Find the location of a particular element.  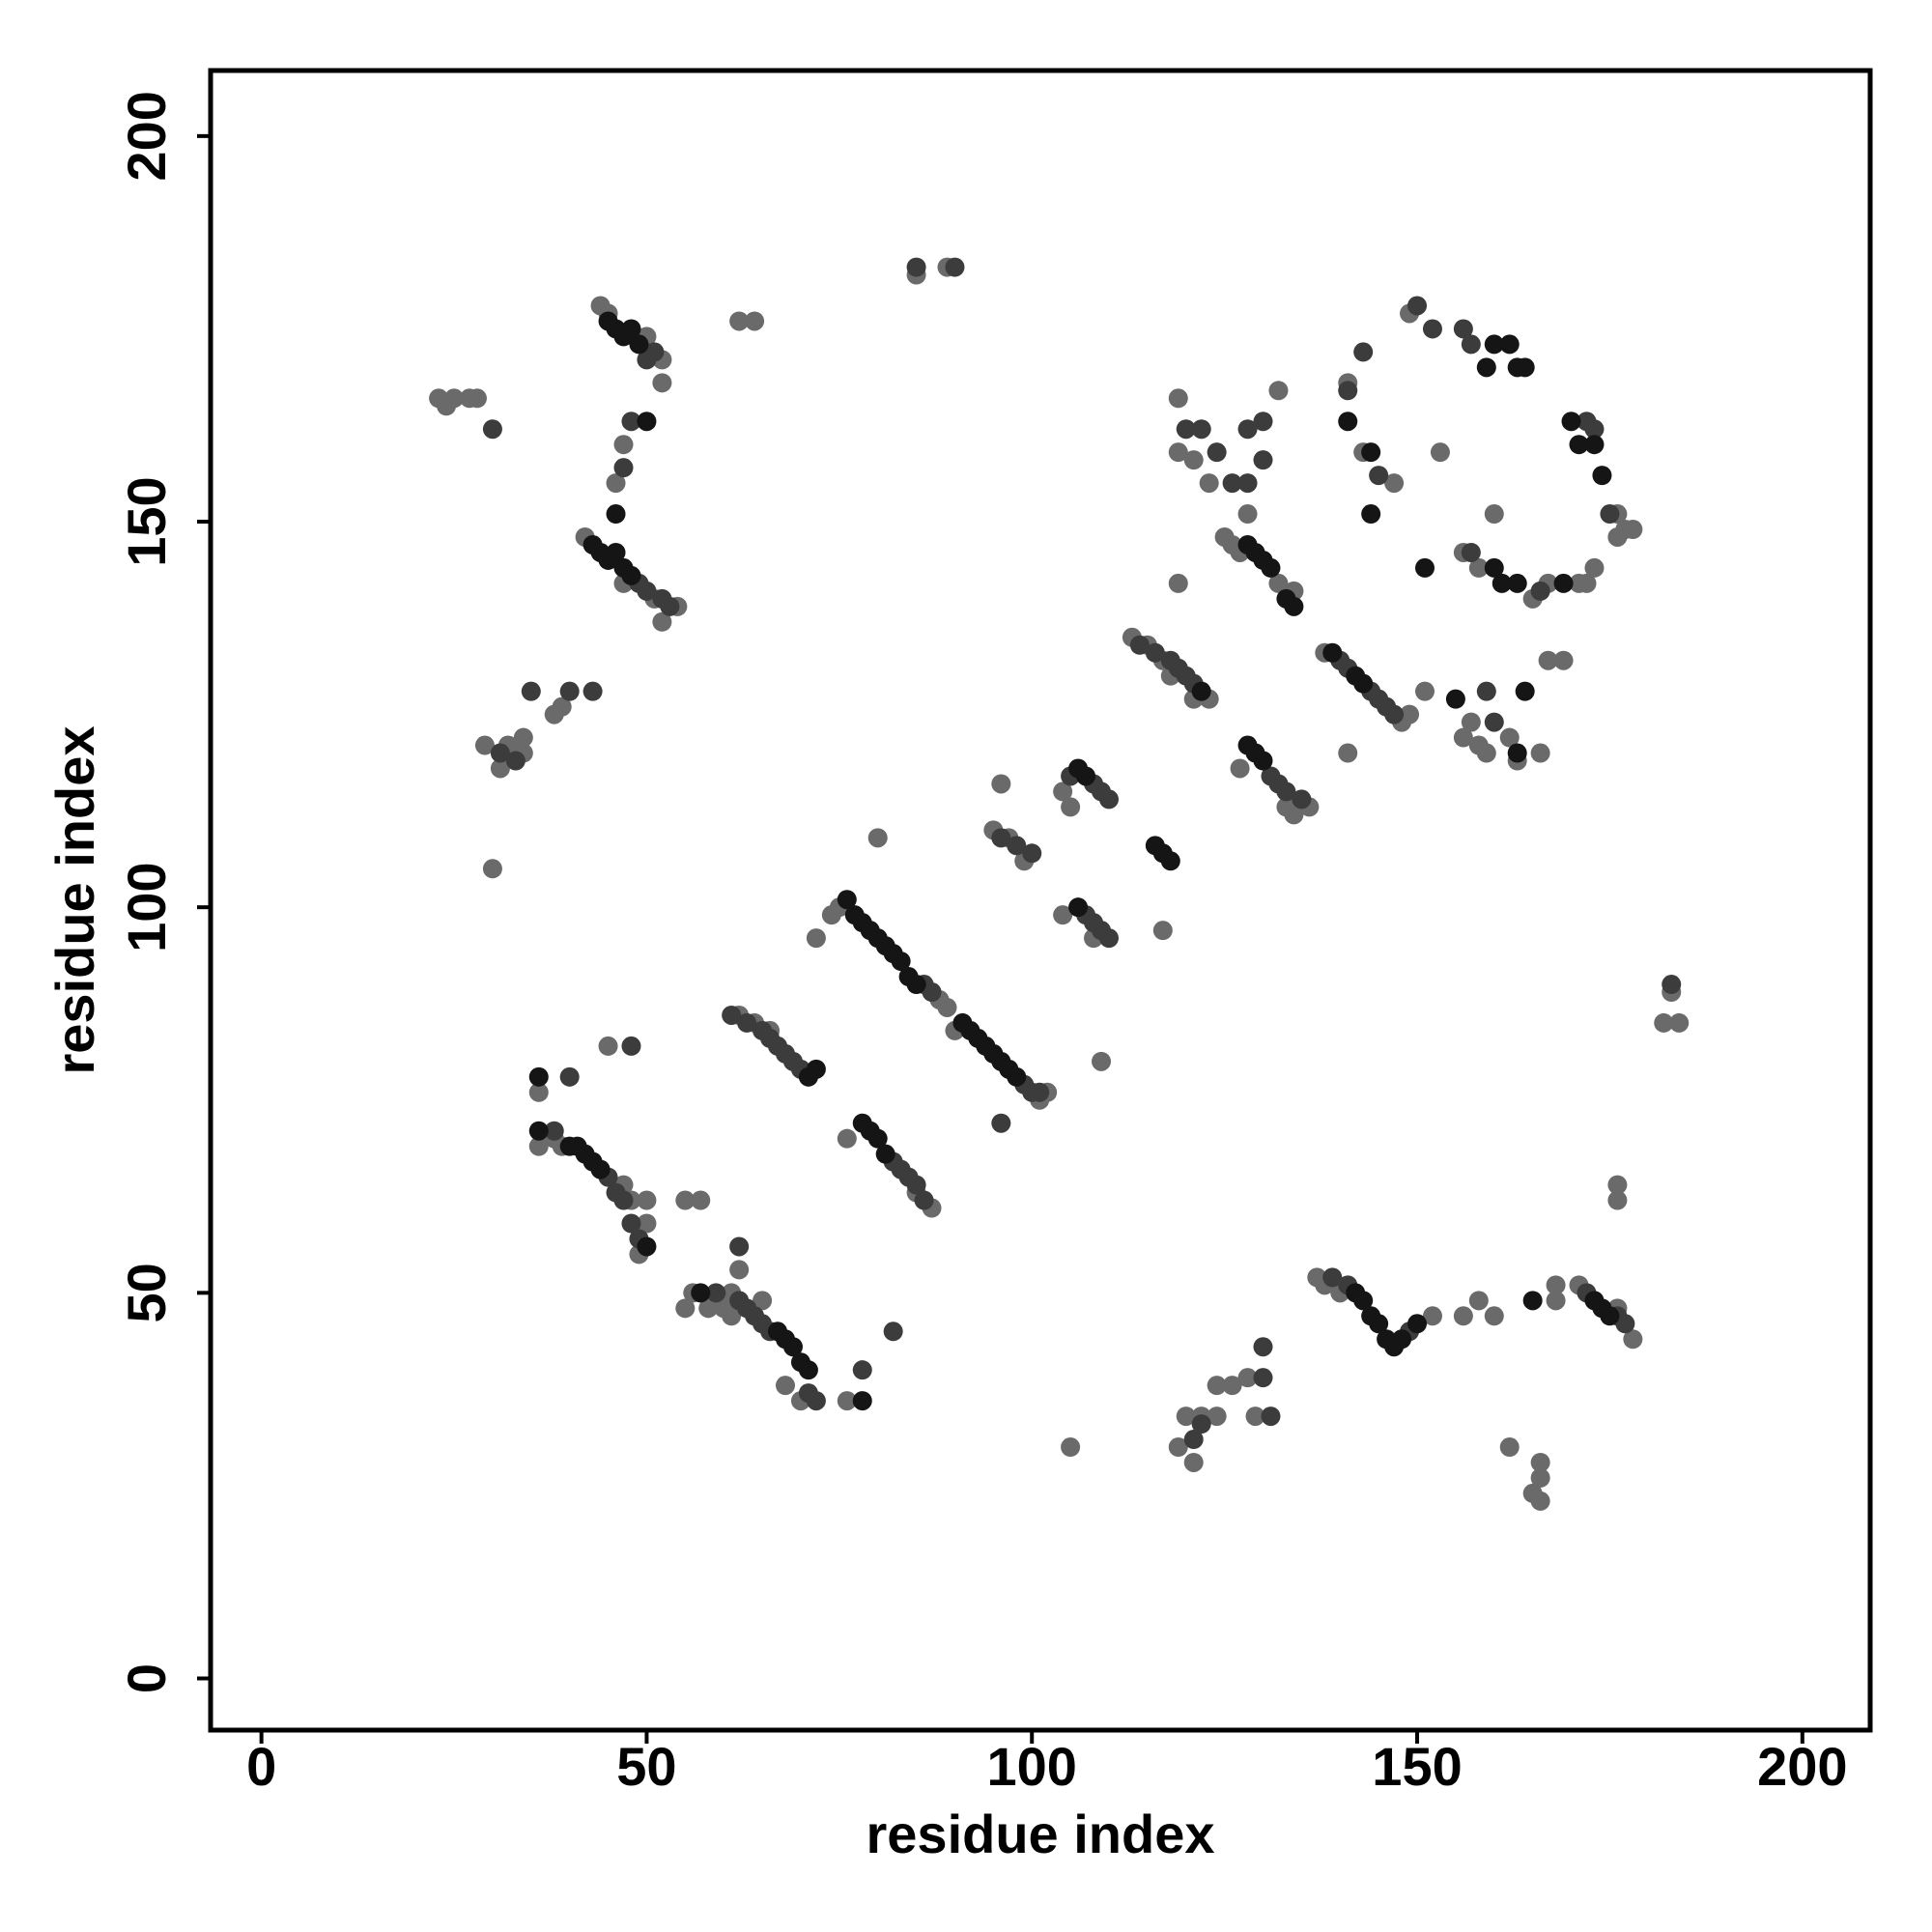

x-tick-label: 150 is located at coordinates (1417, 1766).